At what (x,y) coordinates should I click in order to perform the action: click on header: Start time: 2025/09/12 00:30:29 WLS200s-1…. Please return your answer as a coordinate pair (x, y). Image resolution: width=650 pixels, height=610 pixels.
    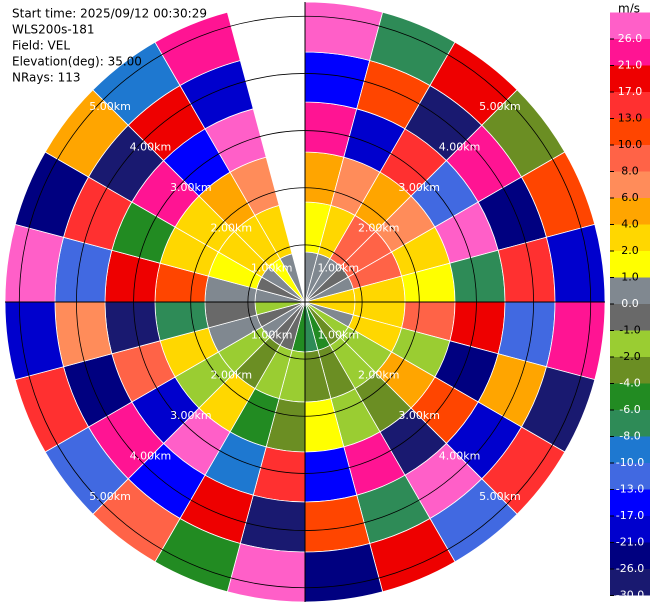
    Looking at the image, I should click on (109, 46).